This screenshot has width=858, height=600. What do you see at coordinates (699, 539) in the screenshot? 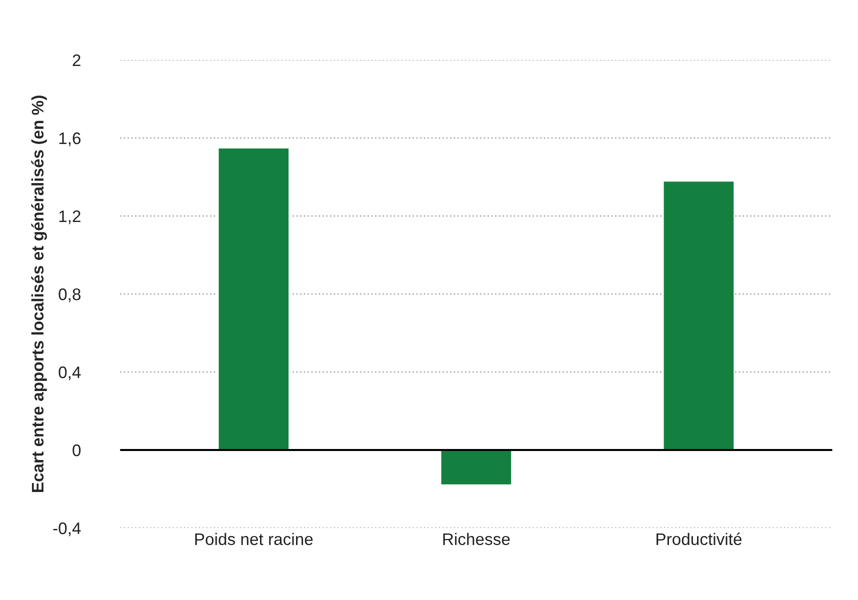
I see `x-tick-label: Productivité` at bounding box center [699, 539].